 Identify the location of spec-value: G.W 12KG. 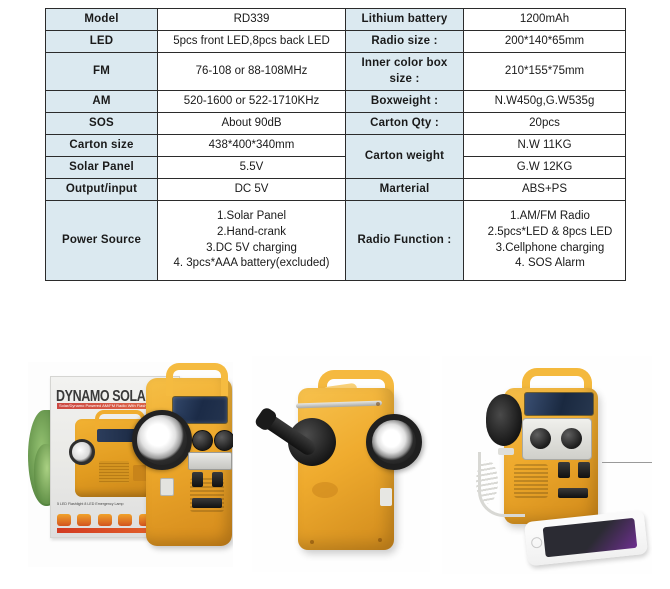
(544, 167).